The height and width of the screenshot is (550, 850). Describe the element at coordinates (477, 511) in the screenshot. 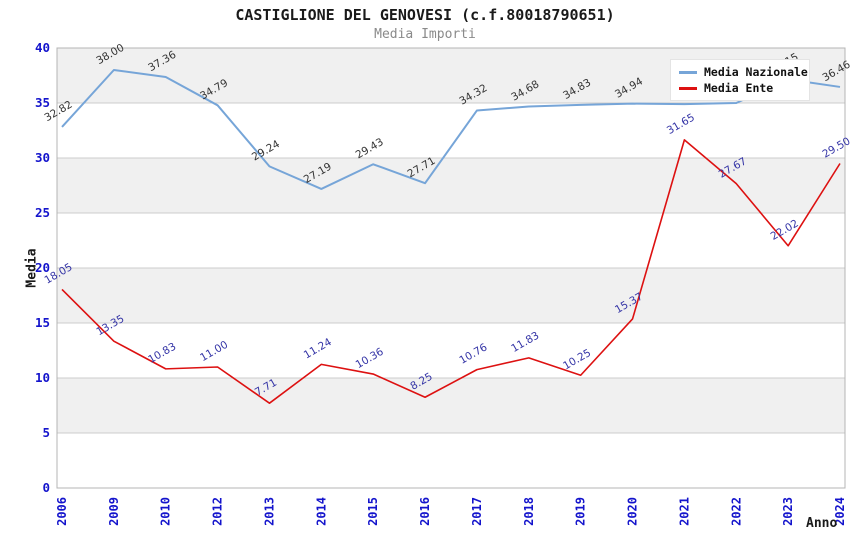

I see `x-tick-label: 2017` at that location.